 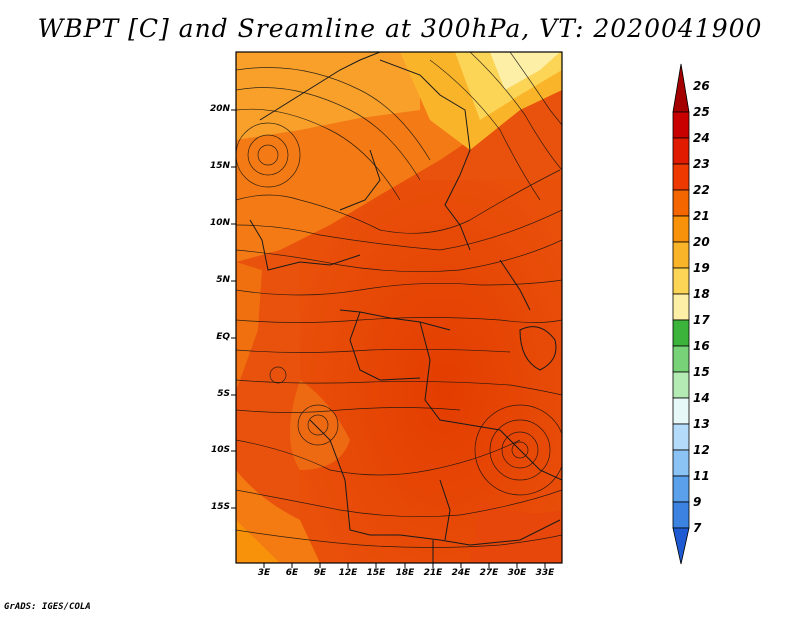 I want to click on colorbar-label-26: 26, so click(x=701, y=86).